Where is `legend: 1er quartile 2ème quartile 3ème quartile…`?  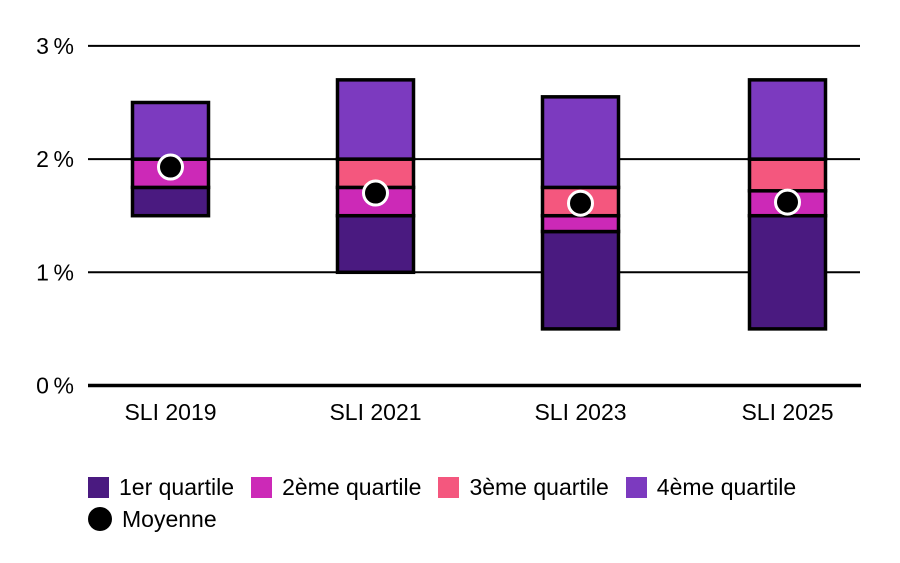 legend: 1er quartile 2ème quartile 3ème quartile… is located at coordinates (442, 503).